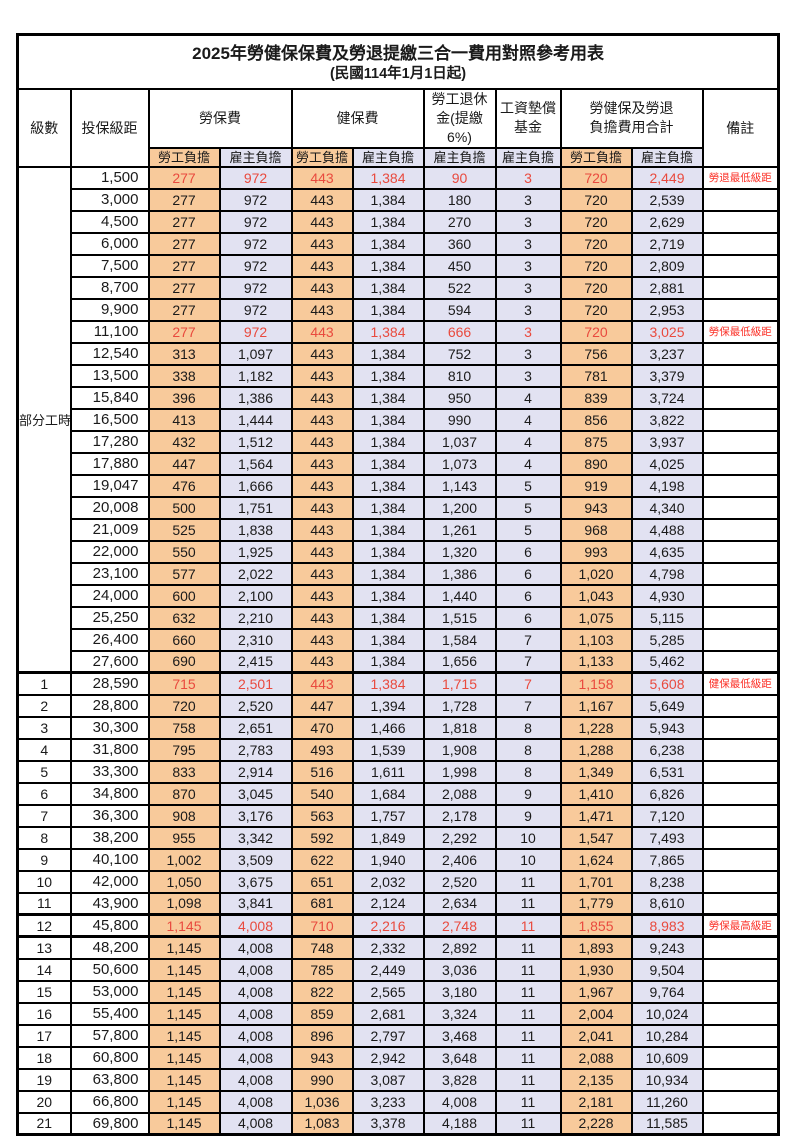  I want to click on health-employer-cell: 1,684, so click(388, 793).